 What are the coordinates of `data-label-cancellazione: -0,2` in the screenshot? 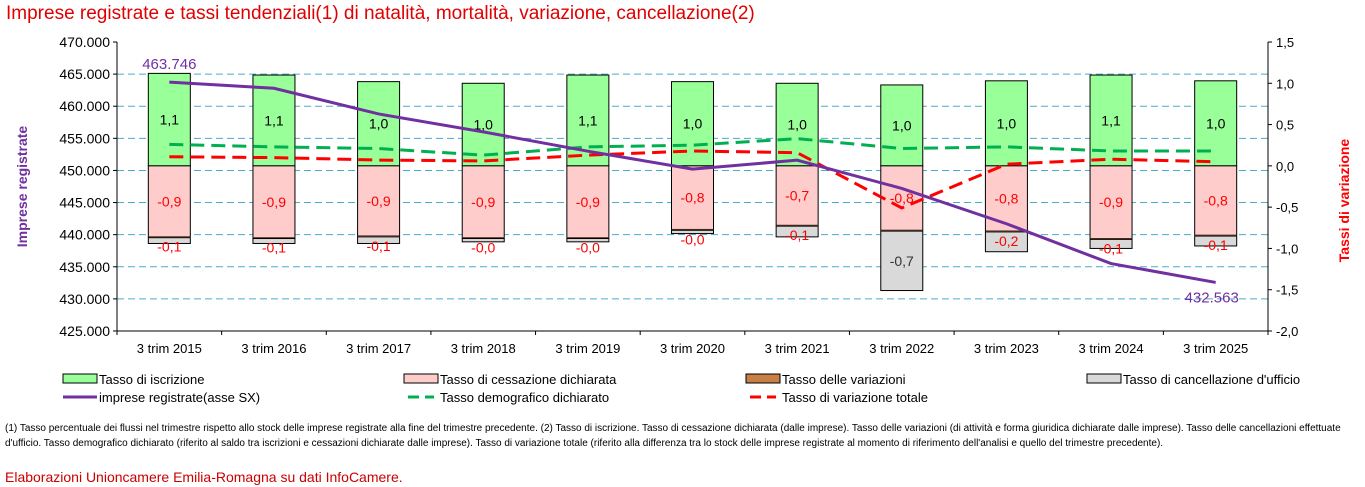 It's located at (1006, 241).